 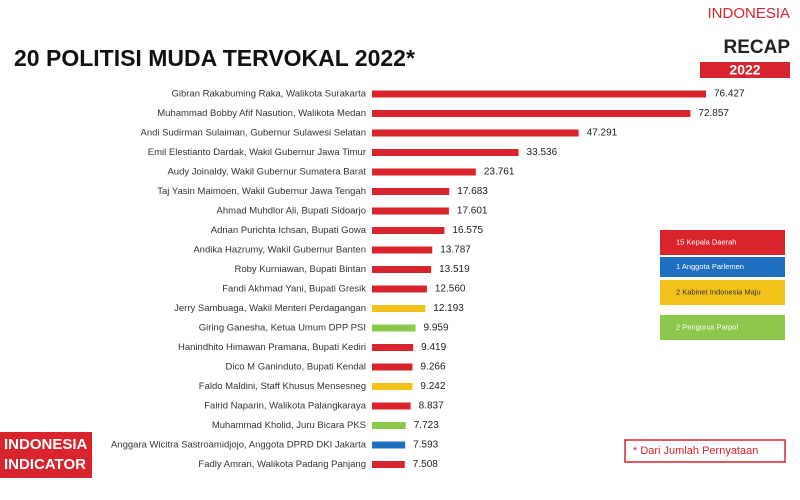 I want to click on value-label: 9.959, so click(x=436, y=328).